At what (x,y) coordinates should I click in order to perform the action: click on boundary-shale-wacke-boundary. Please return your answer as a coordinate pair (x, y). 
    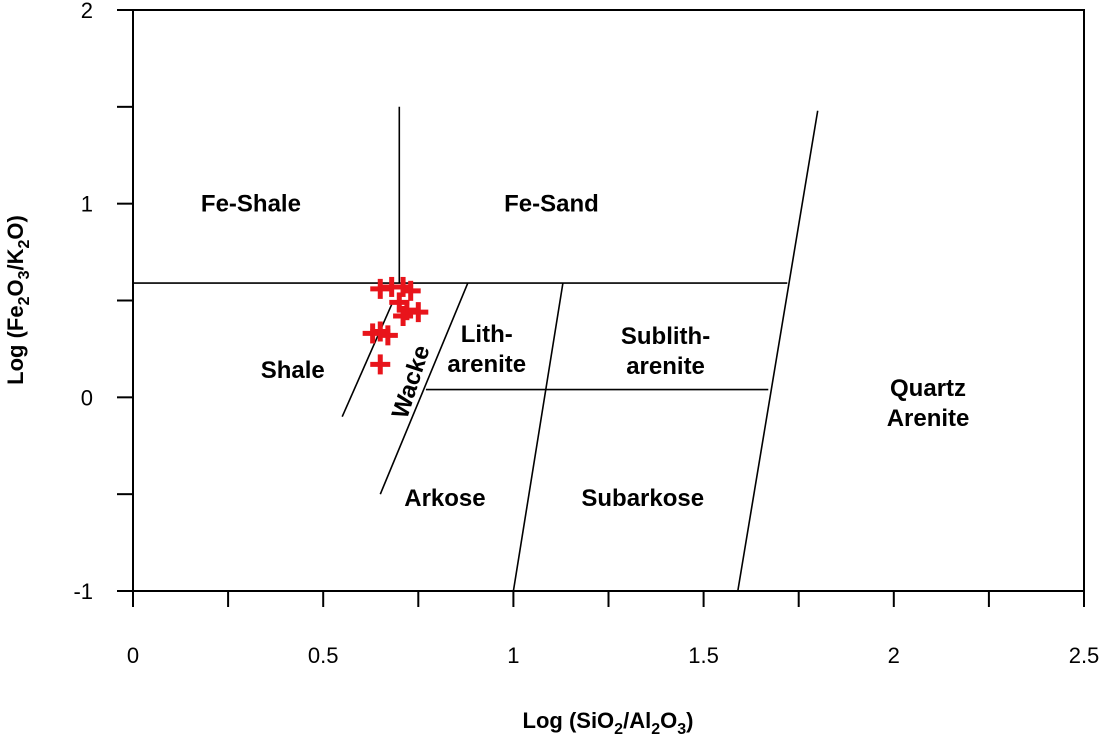
    Looking at the image, I should click on (367, 361).